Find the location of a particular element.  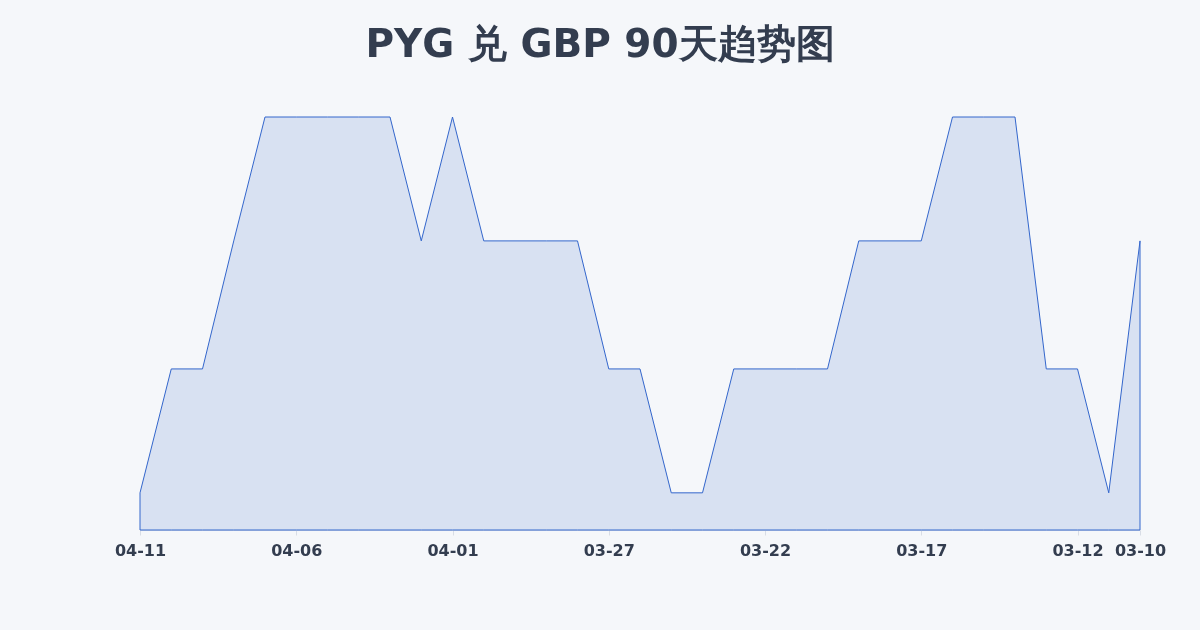

x-tick-label: 03-27 is located at coordinates (609, 550).